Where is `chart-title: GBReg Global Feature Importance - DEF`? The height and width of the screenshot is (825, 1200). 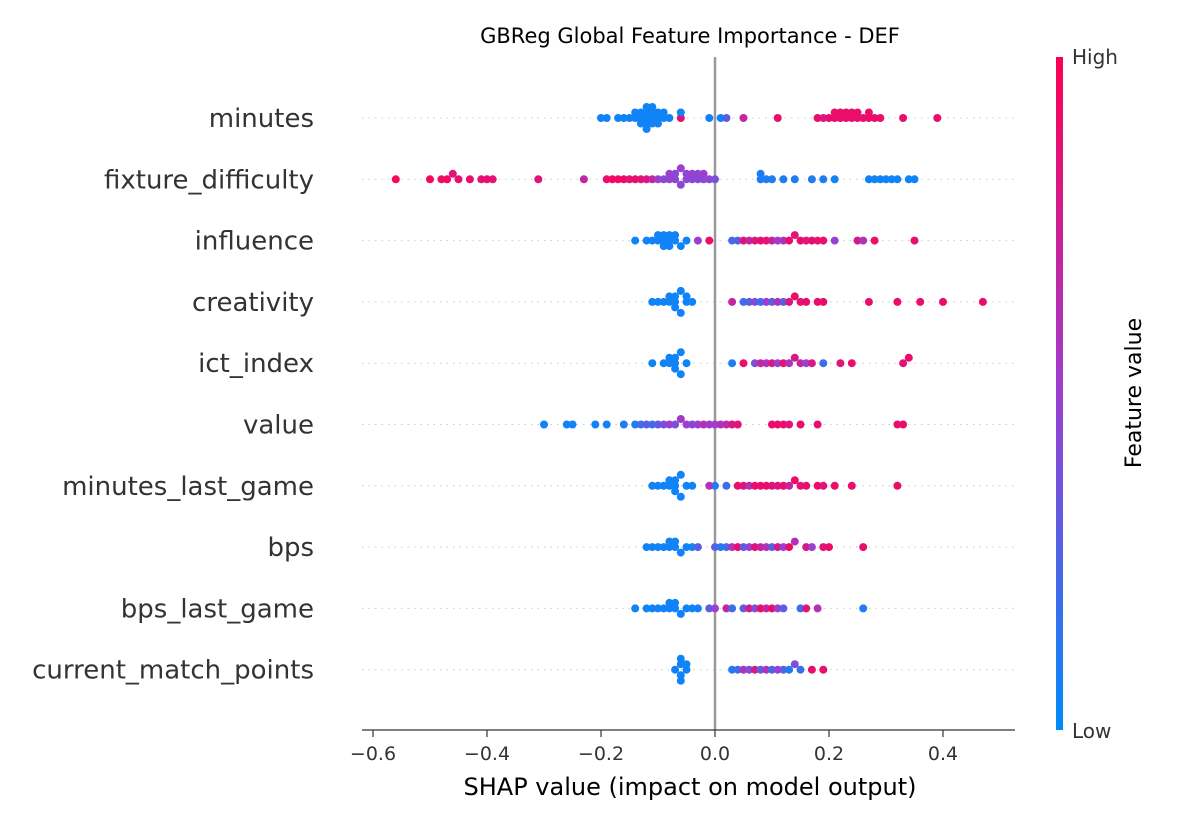 chart-title: GBReg Global Feature Importance - DEF is located at coordinates (690, 36).